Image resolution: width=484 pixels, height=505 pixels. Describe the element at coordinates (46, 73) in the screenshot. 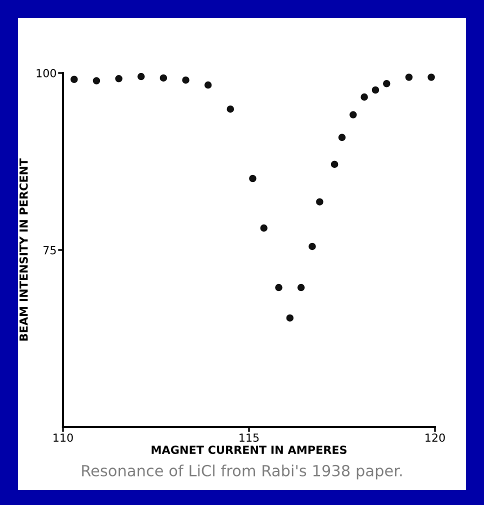

I see `y-tick-label: 100` at that location.